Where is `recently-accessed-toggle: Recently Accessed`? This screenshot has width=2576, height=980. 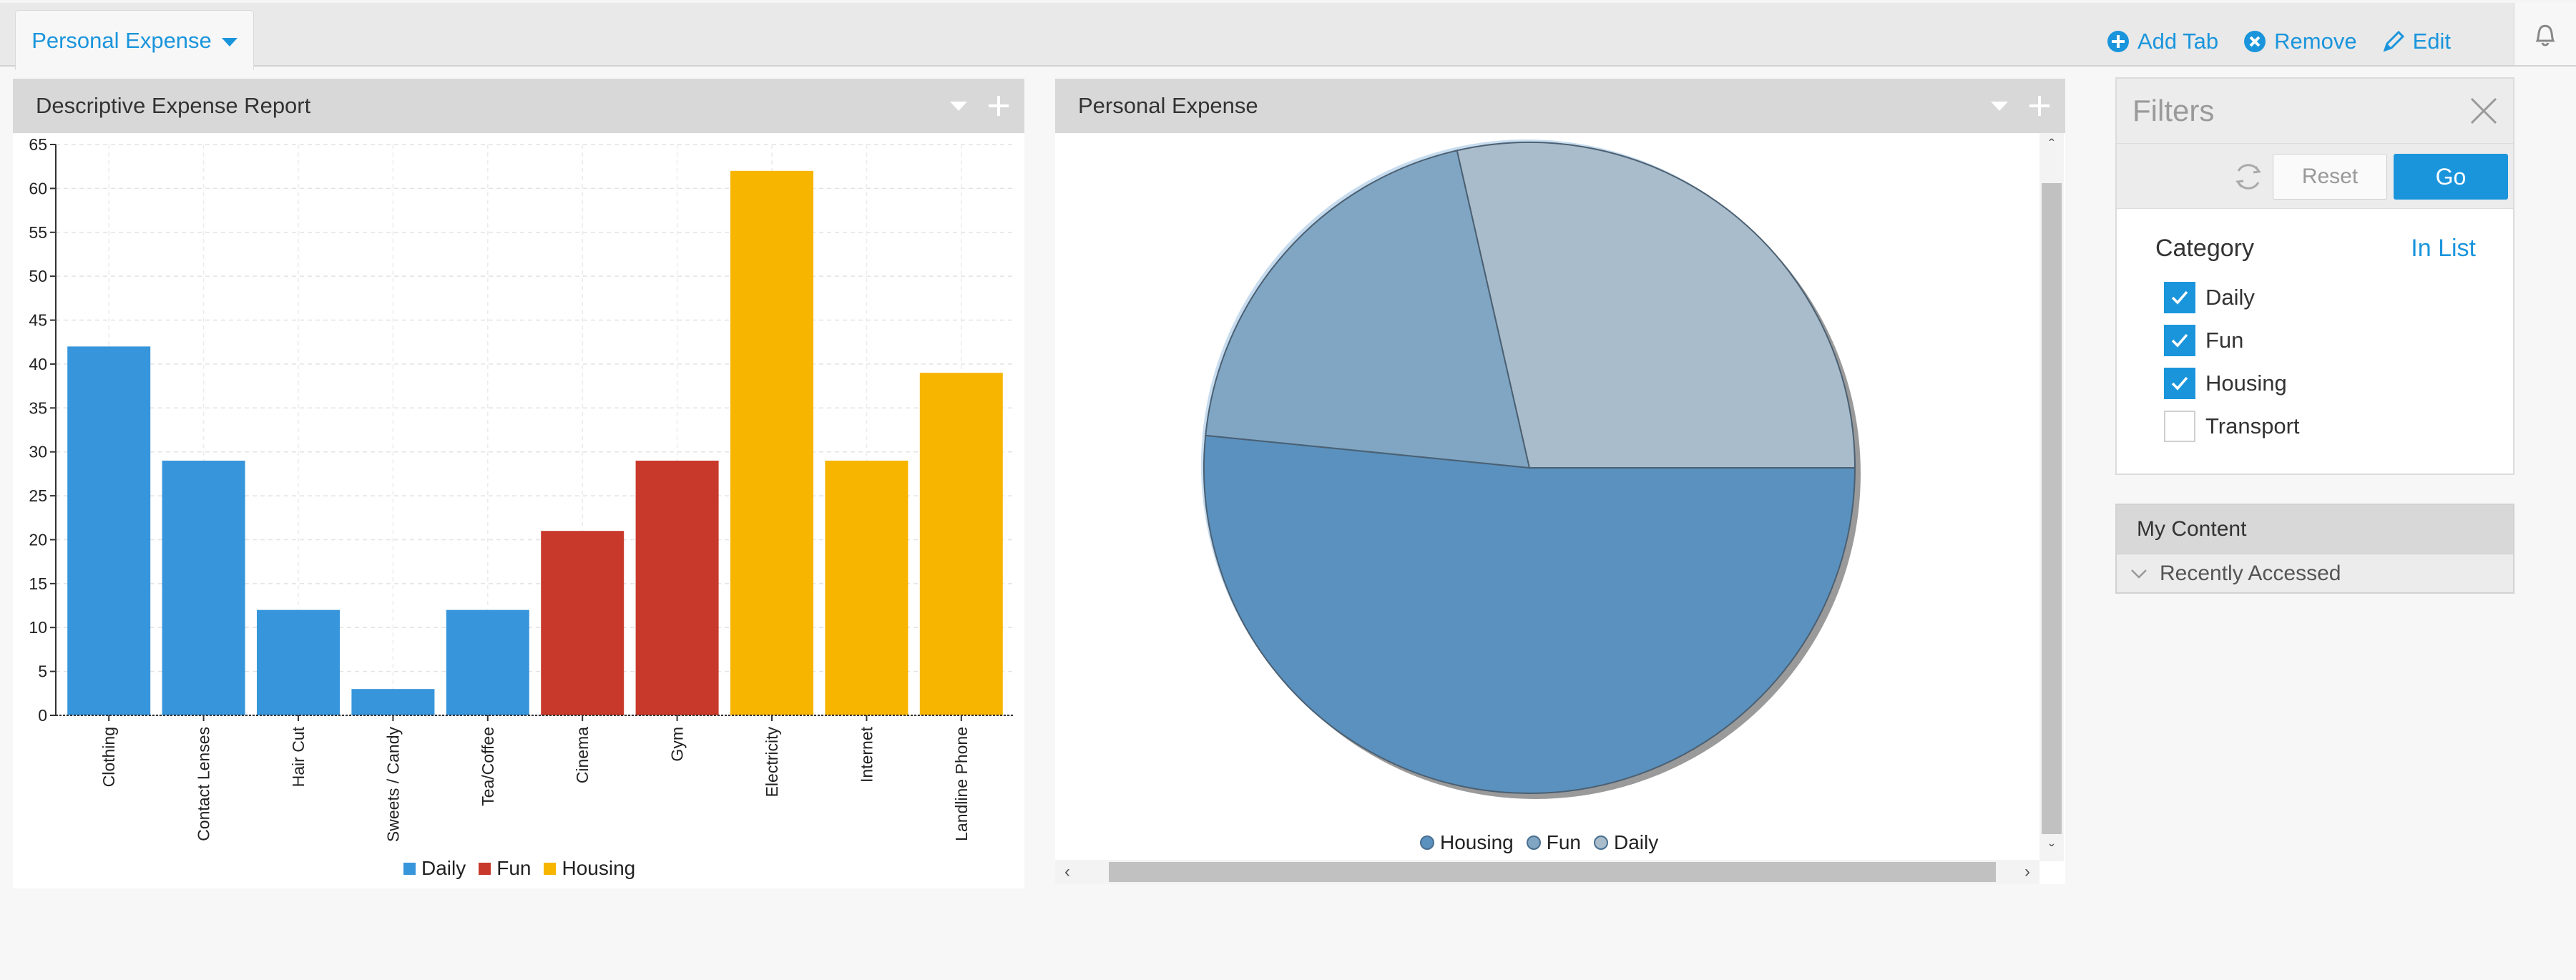 recently-accessed-toggle: Recently Accessed is located at coordinates (2315, 573).